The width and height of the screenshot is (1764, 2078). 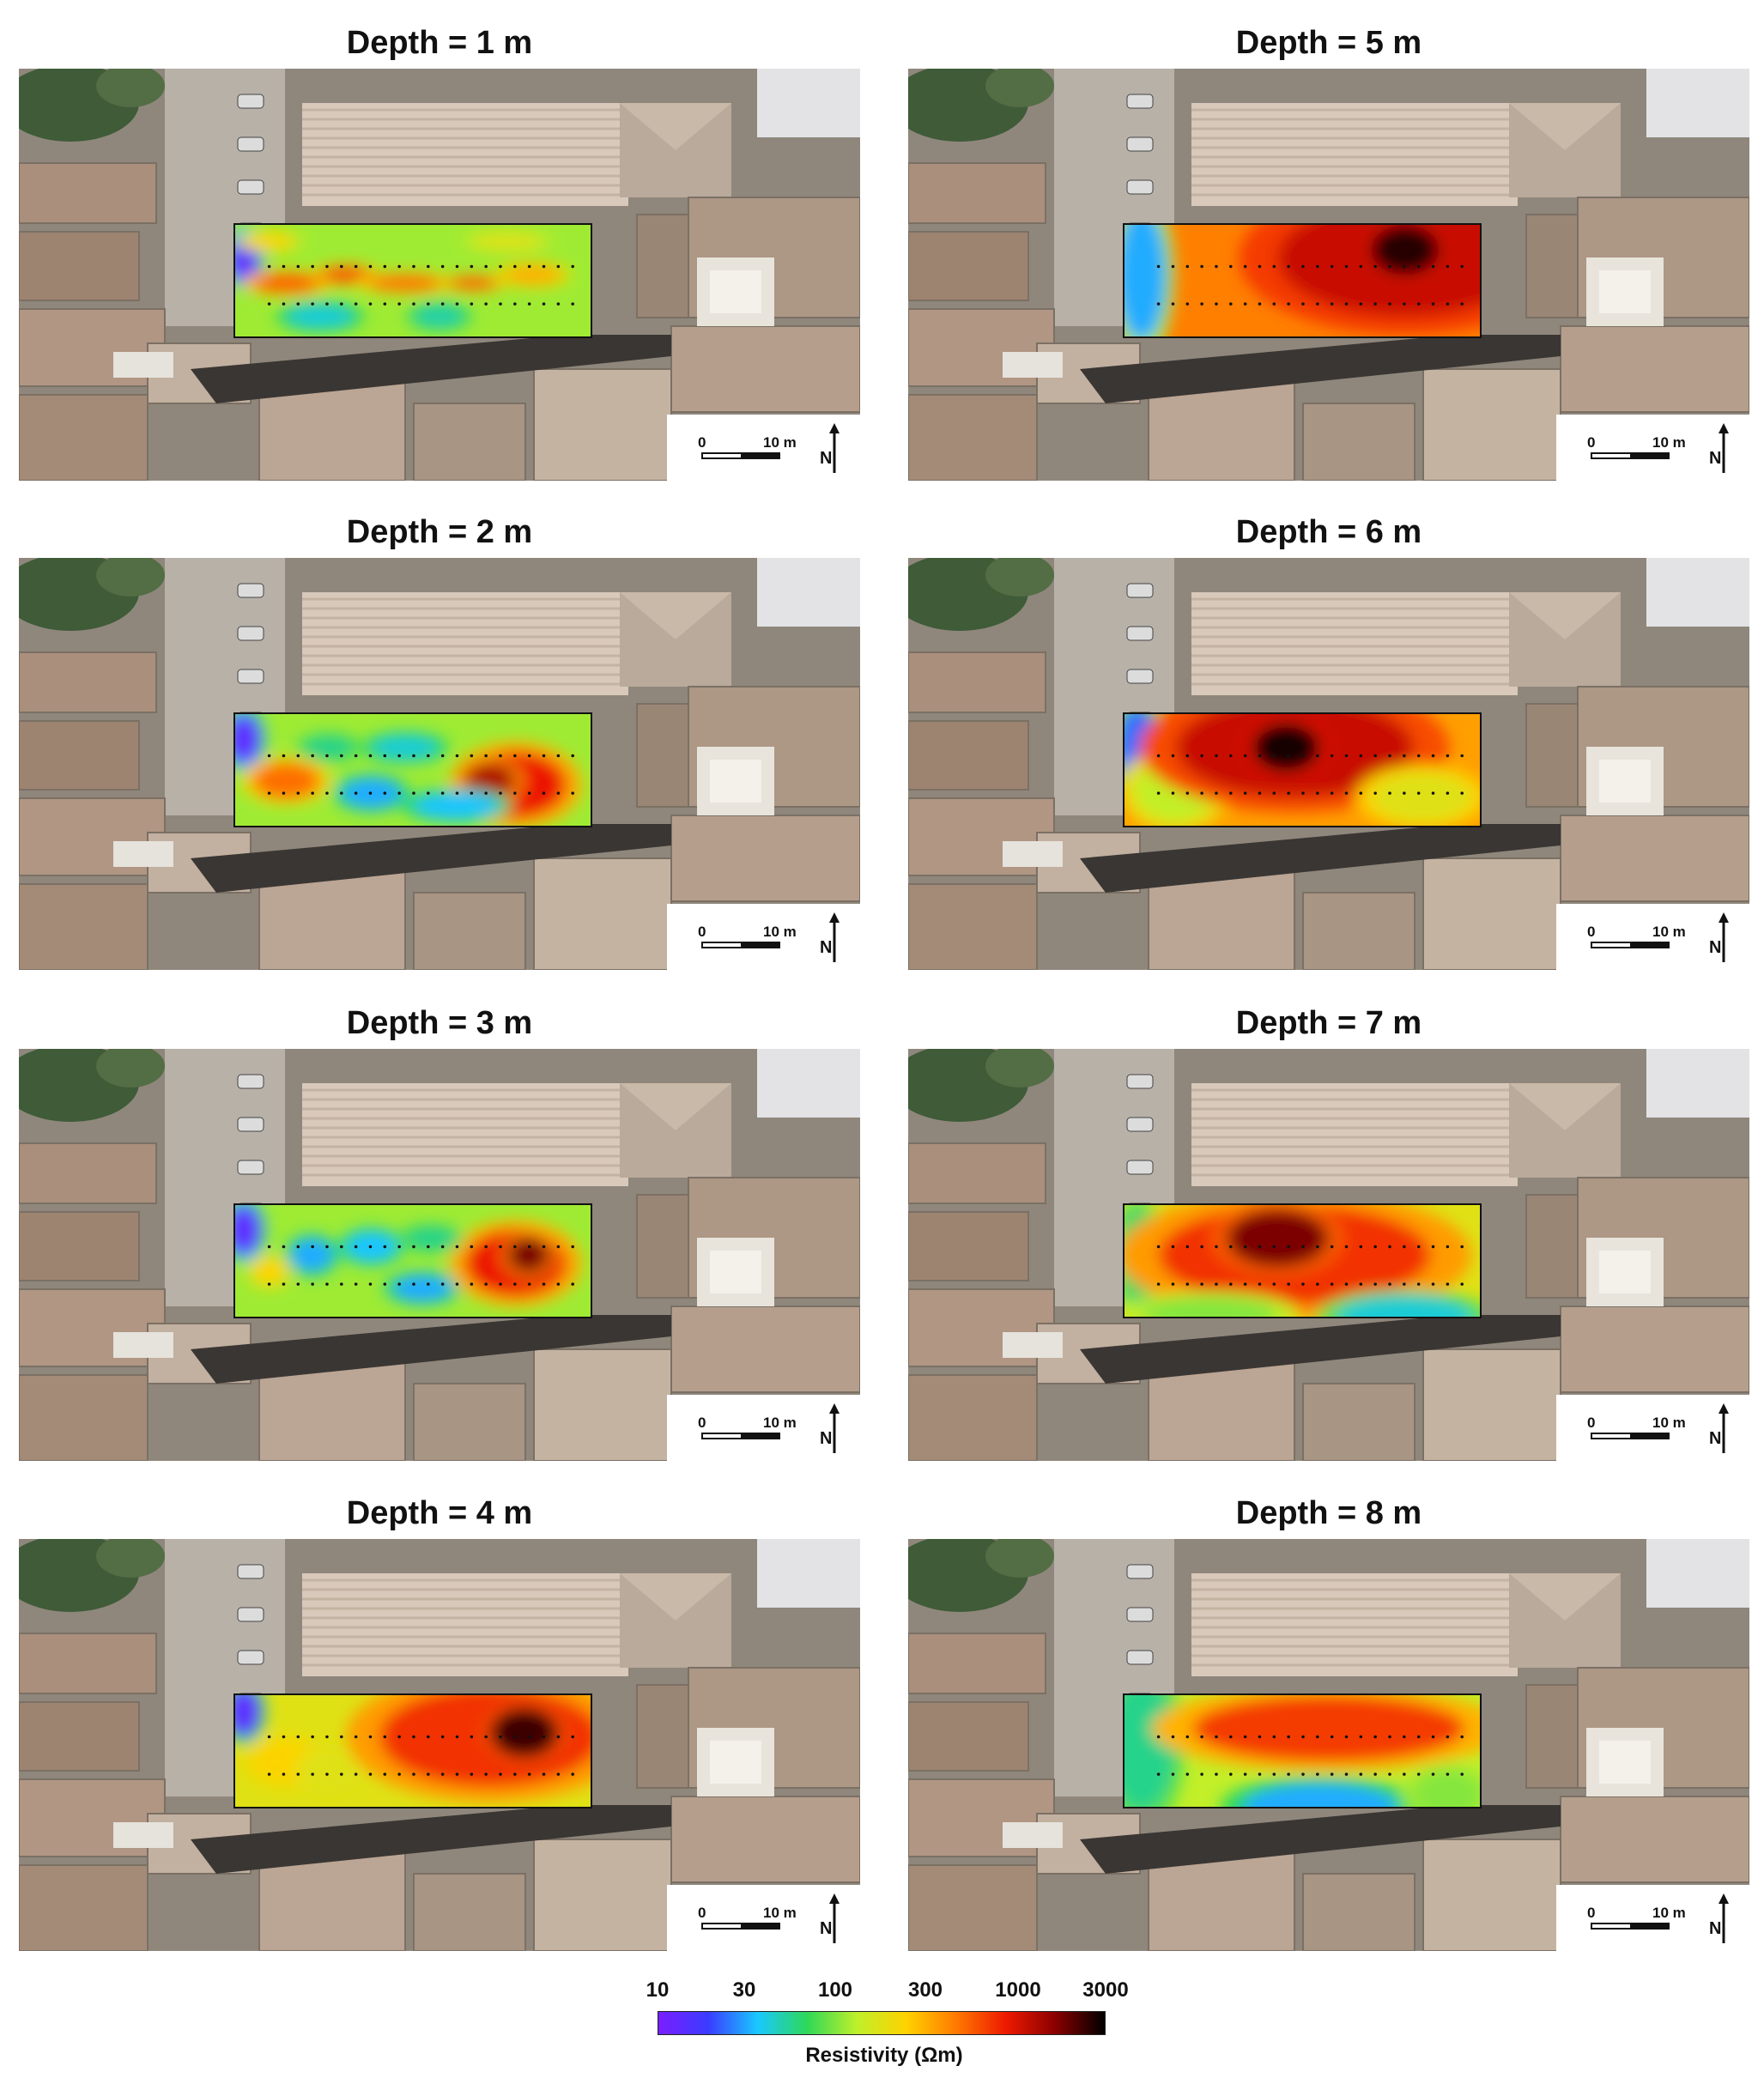 What do you see at coordinates (925, 1990) in the screenshot?
I see `colorbar-tick-label: 300` at bounding box center [925, 1990].